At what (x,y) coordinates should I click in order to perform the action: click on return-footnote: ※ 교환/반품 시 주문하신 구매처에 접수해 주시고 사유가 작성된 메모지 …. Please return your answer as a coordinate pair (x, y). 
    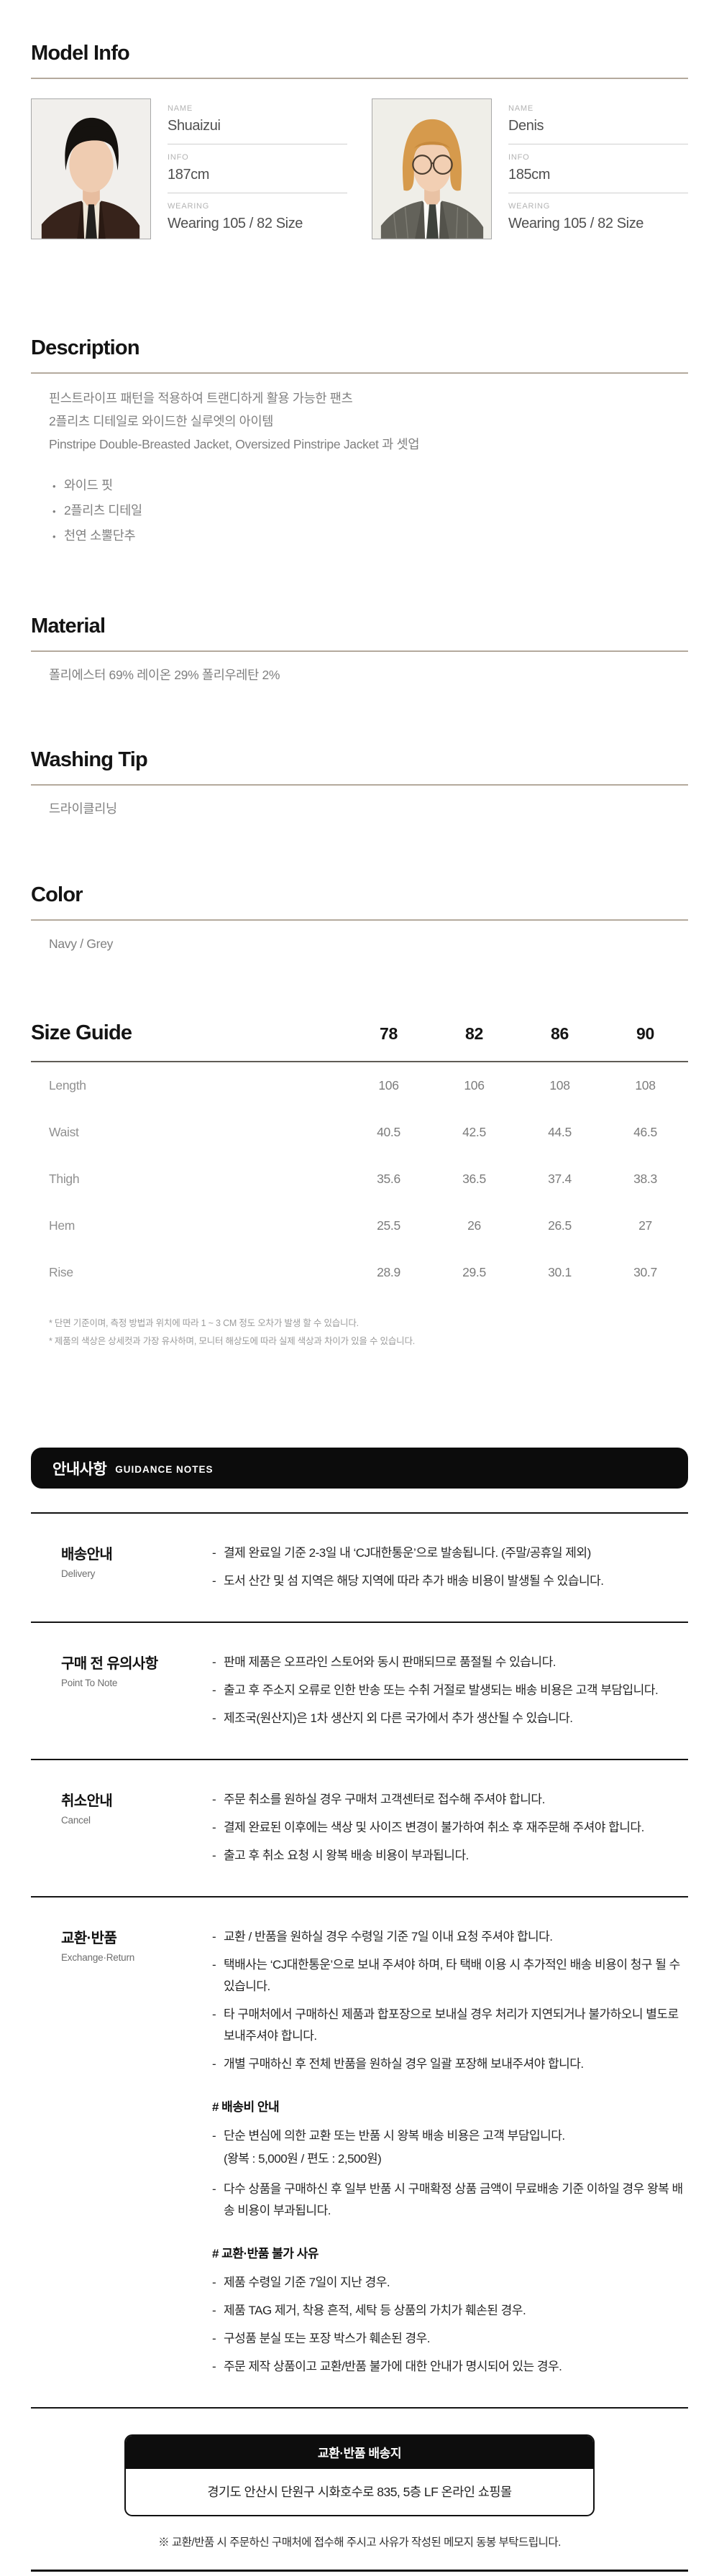
    Looking at the image, I should click on (359, 2542).